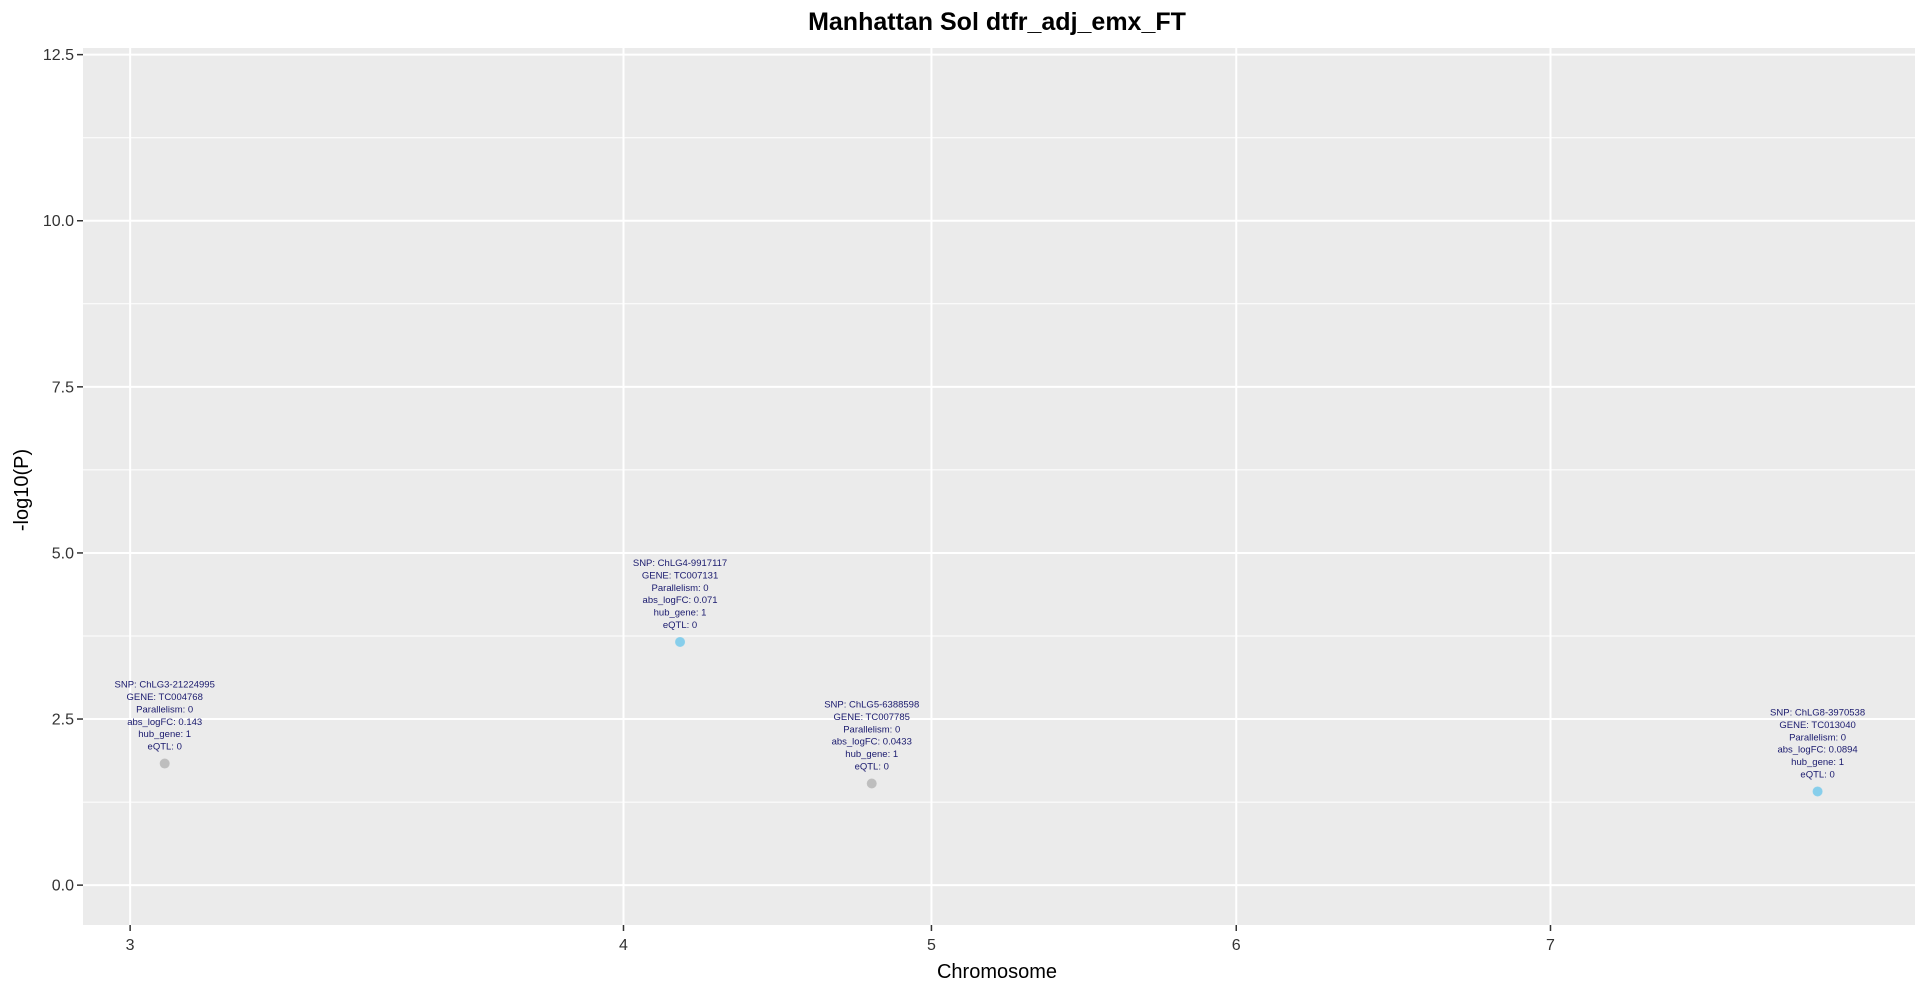  I want to click on x-tick-label: 4, so click(623, 945).